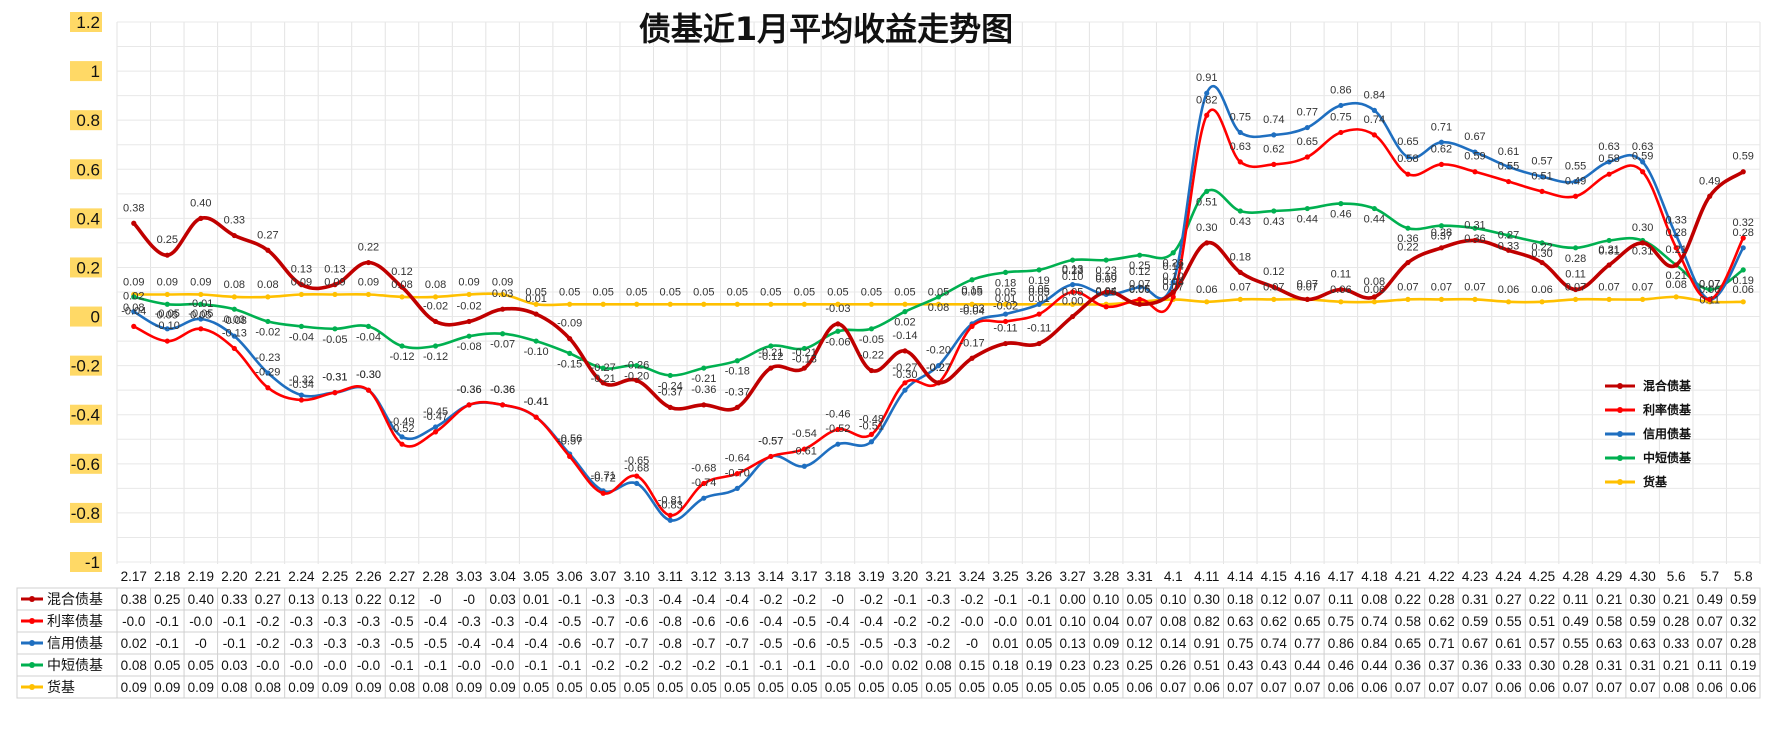 The width and height of the screenshot is (1780, 732). What do you see at coordinates (938, 576) in the screenshot?
I see `x-tick-label: 3.21` at bounding box center [938, 576].